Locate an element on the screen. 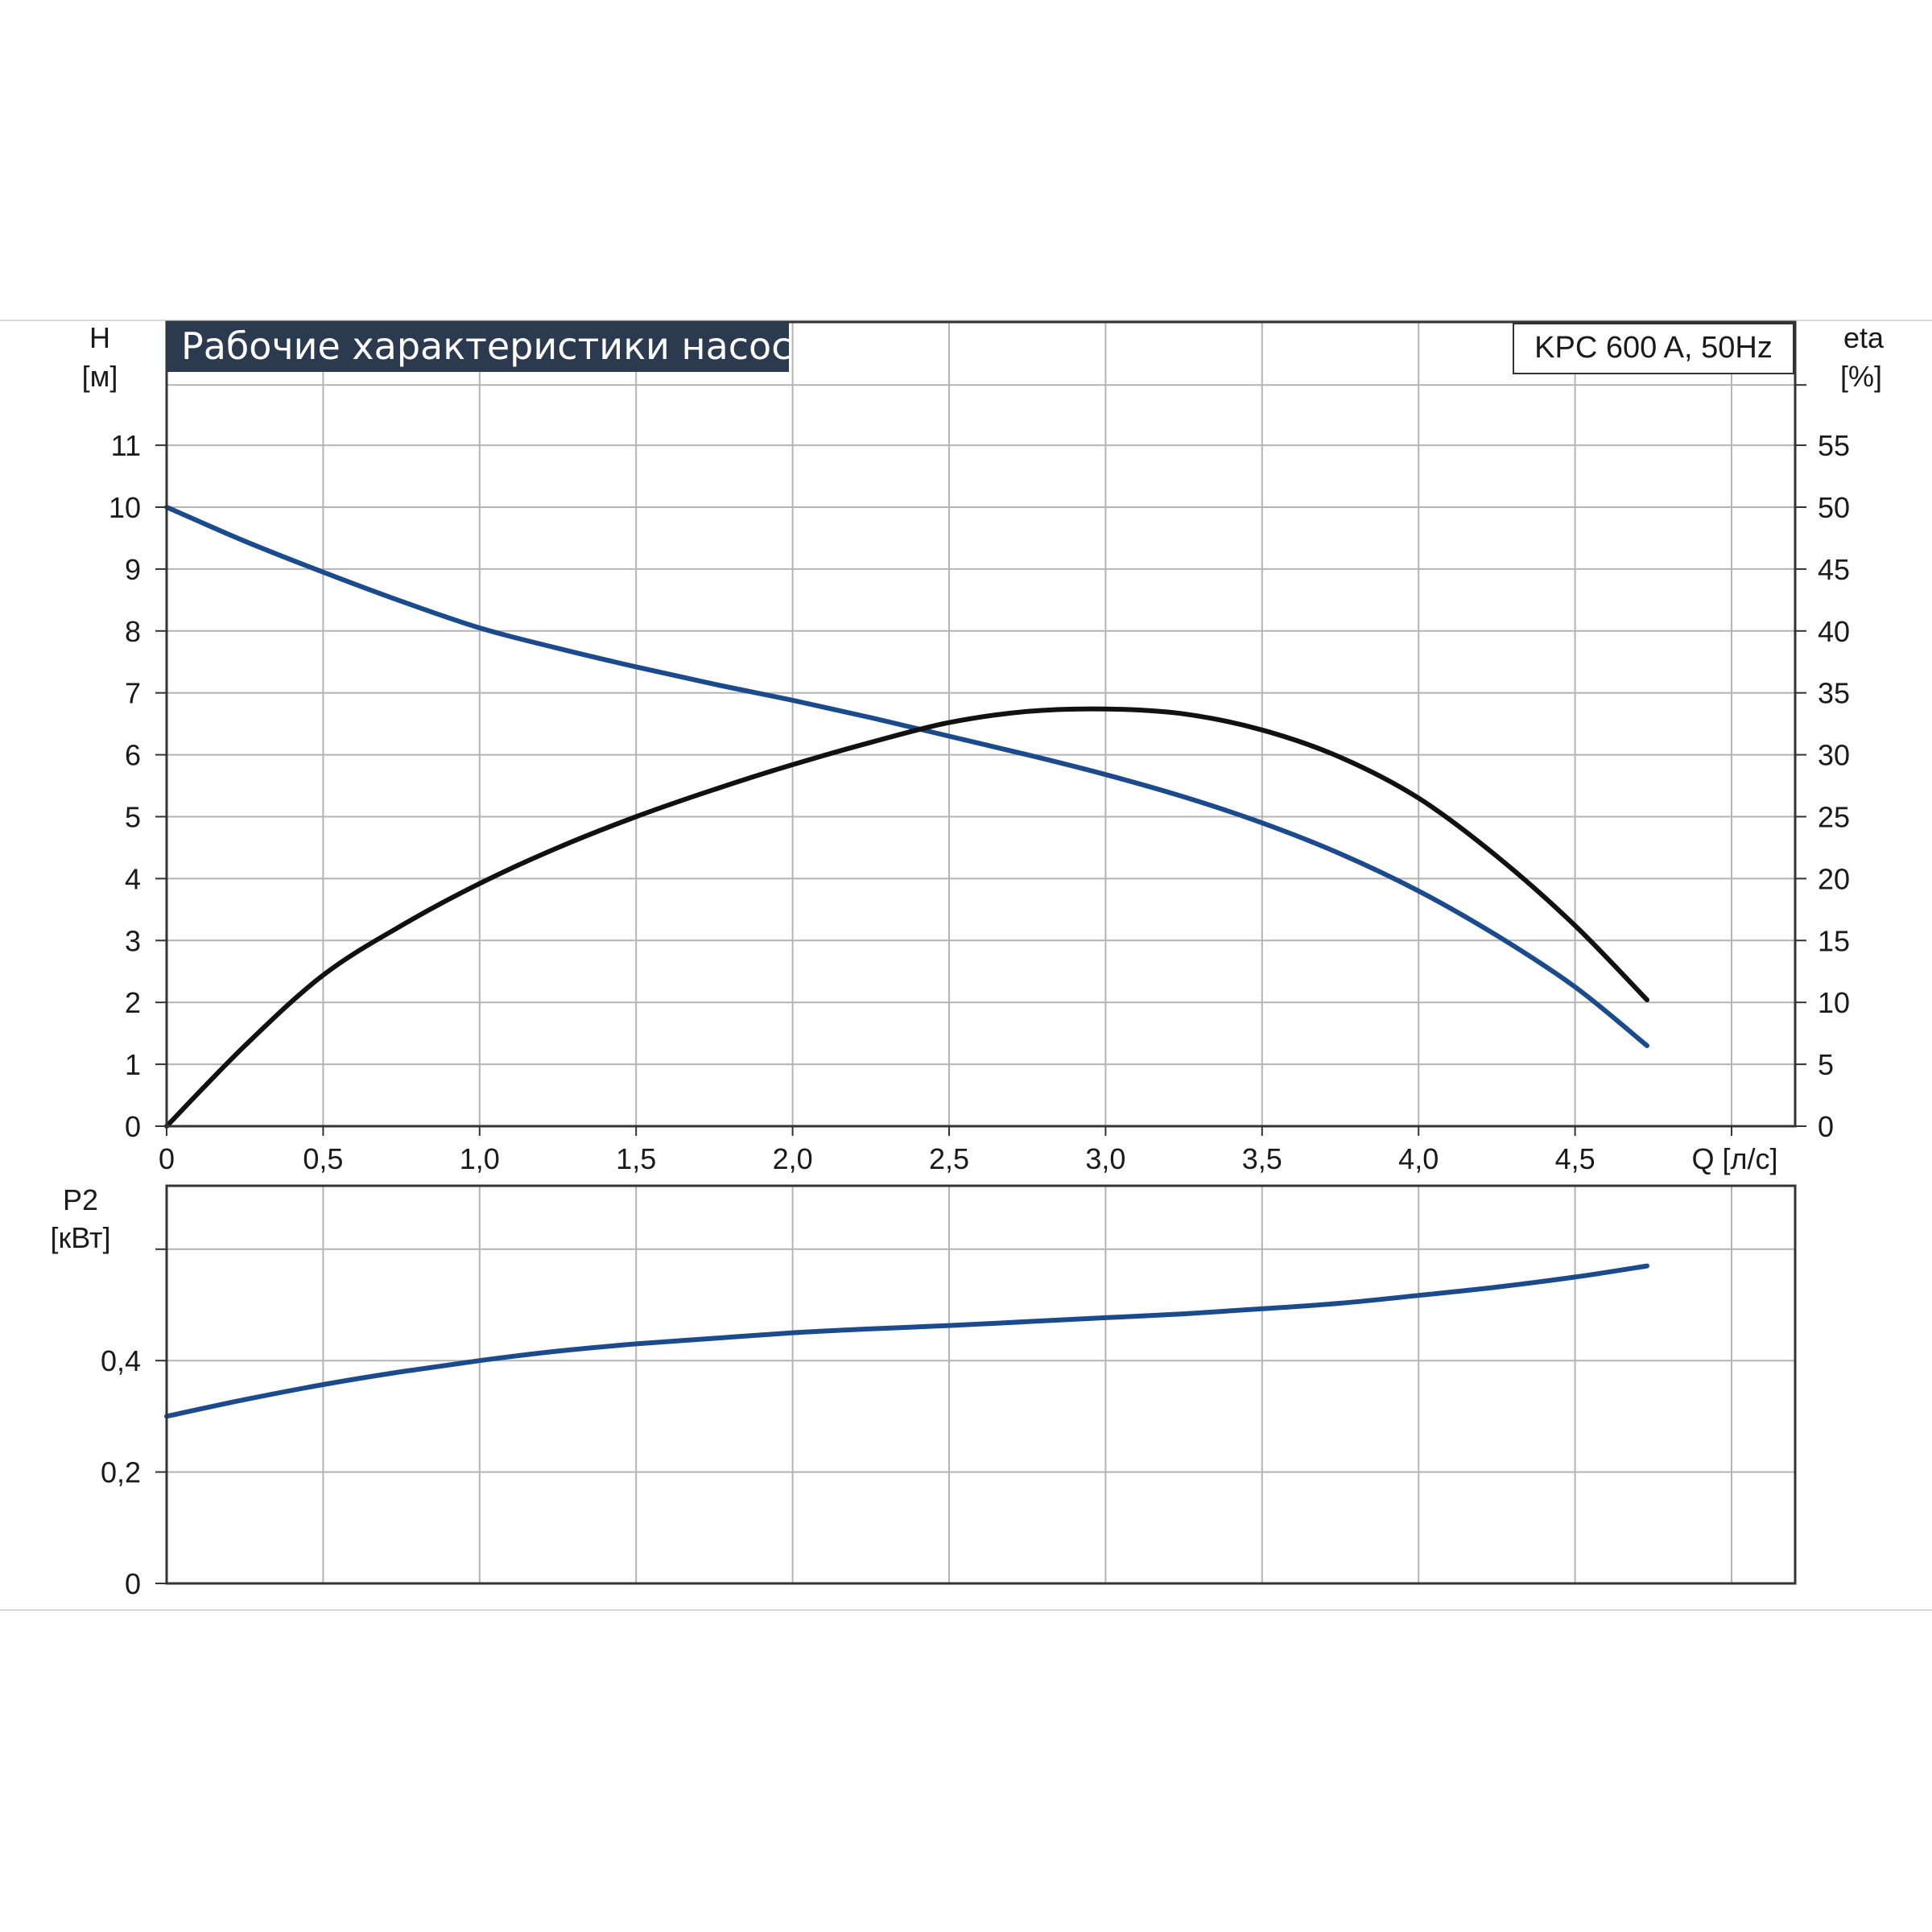 The width and height of the screenshot is (1932, 1932). model-box-border is located at coordinates (1653, 348).